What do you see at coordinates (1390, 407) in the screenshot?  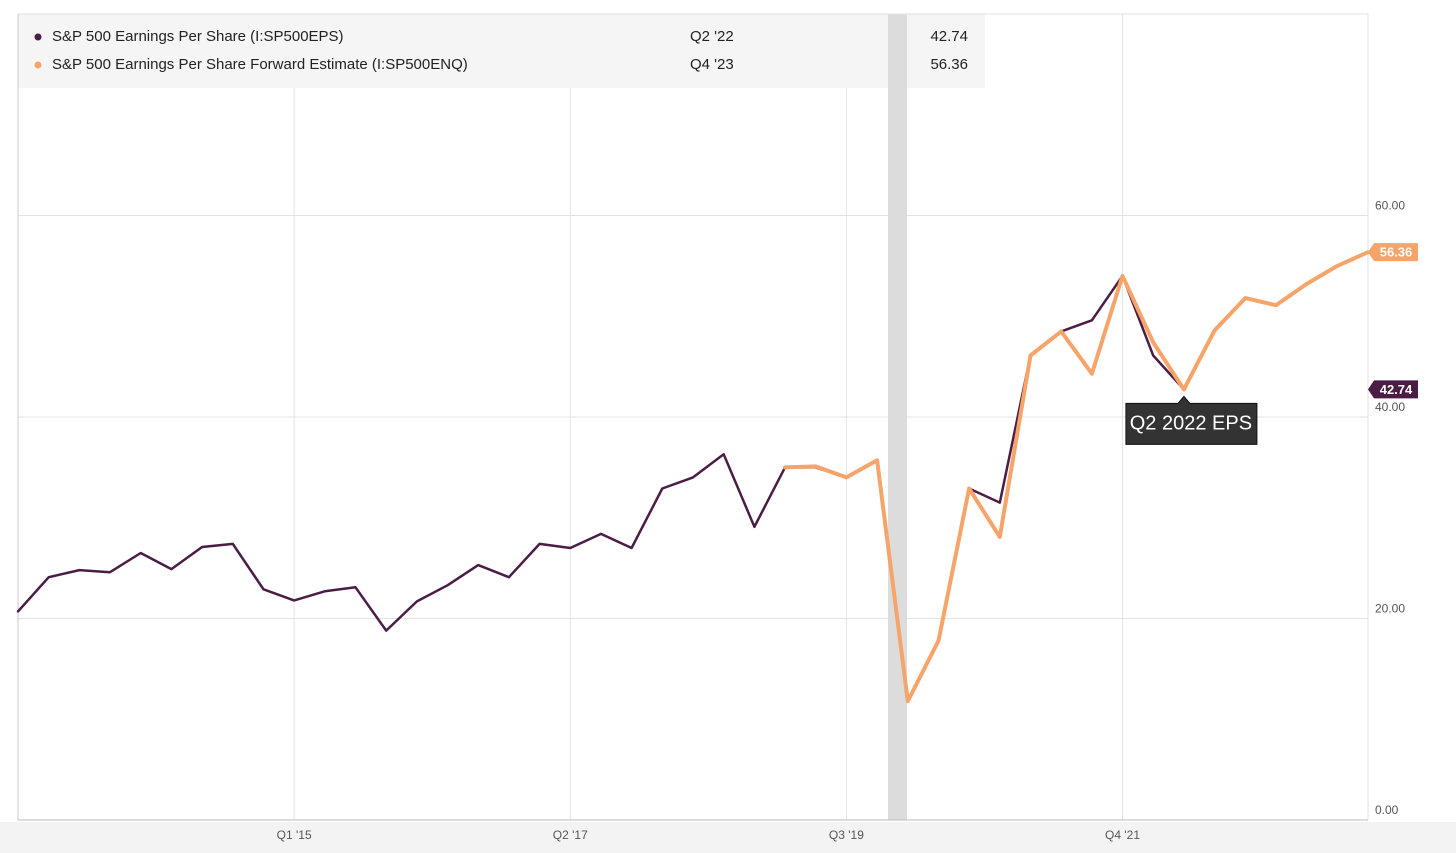 I see `y-tick-label: 40.00` at bounding box center [1390, 407].